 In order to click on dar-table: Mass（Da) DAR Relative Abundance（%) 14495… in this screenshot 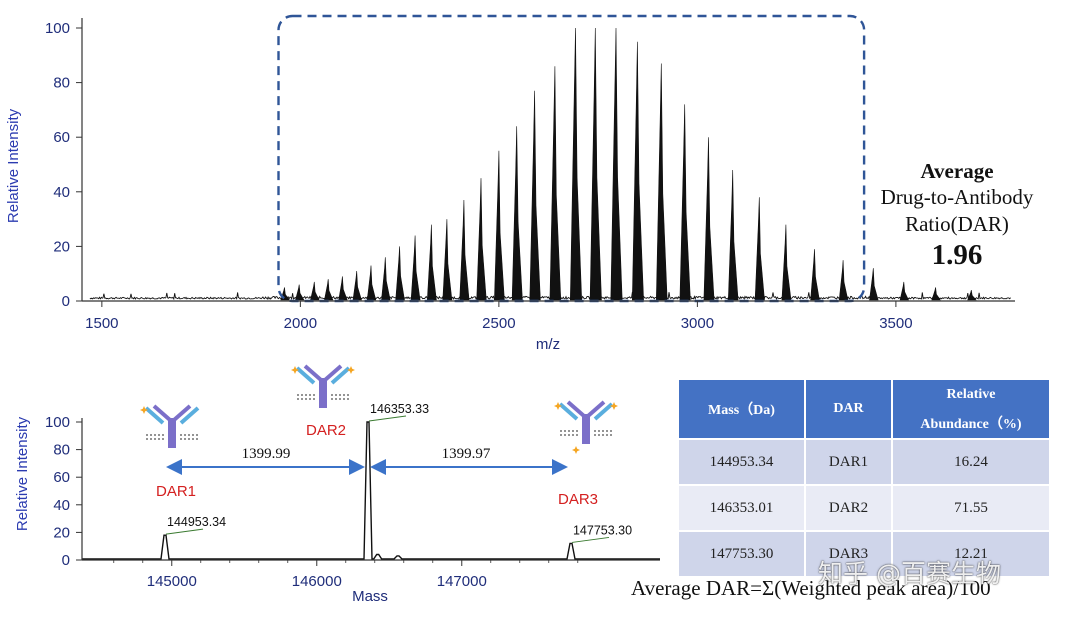, I will do `click(864, 478)`.